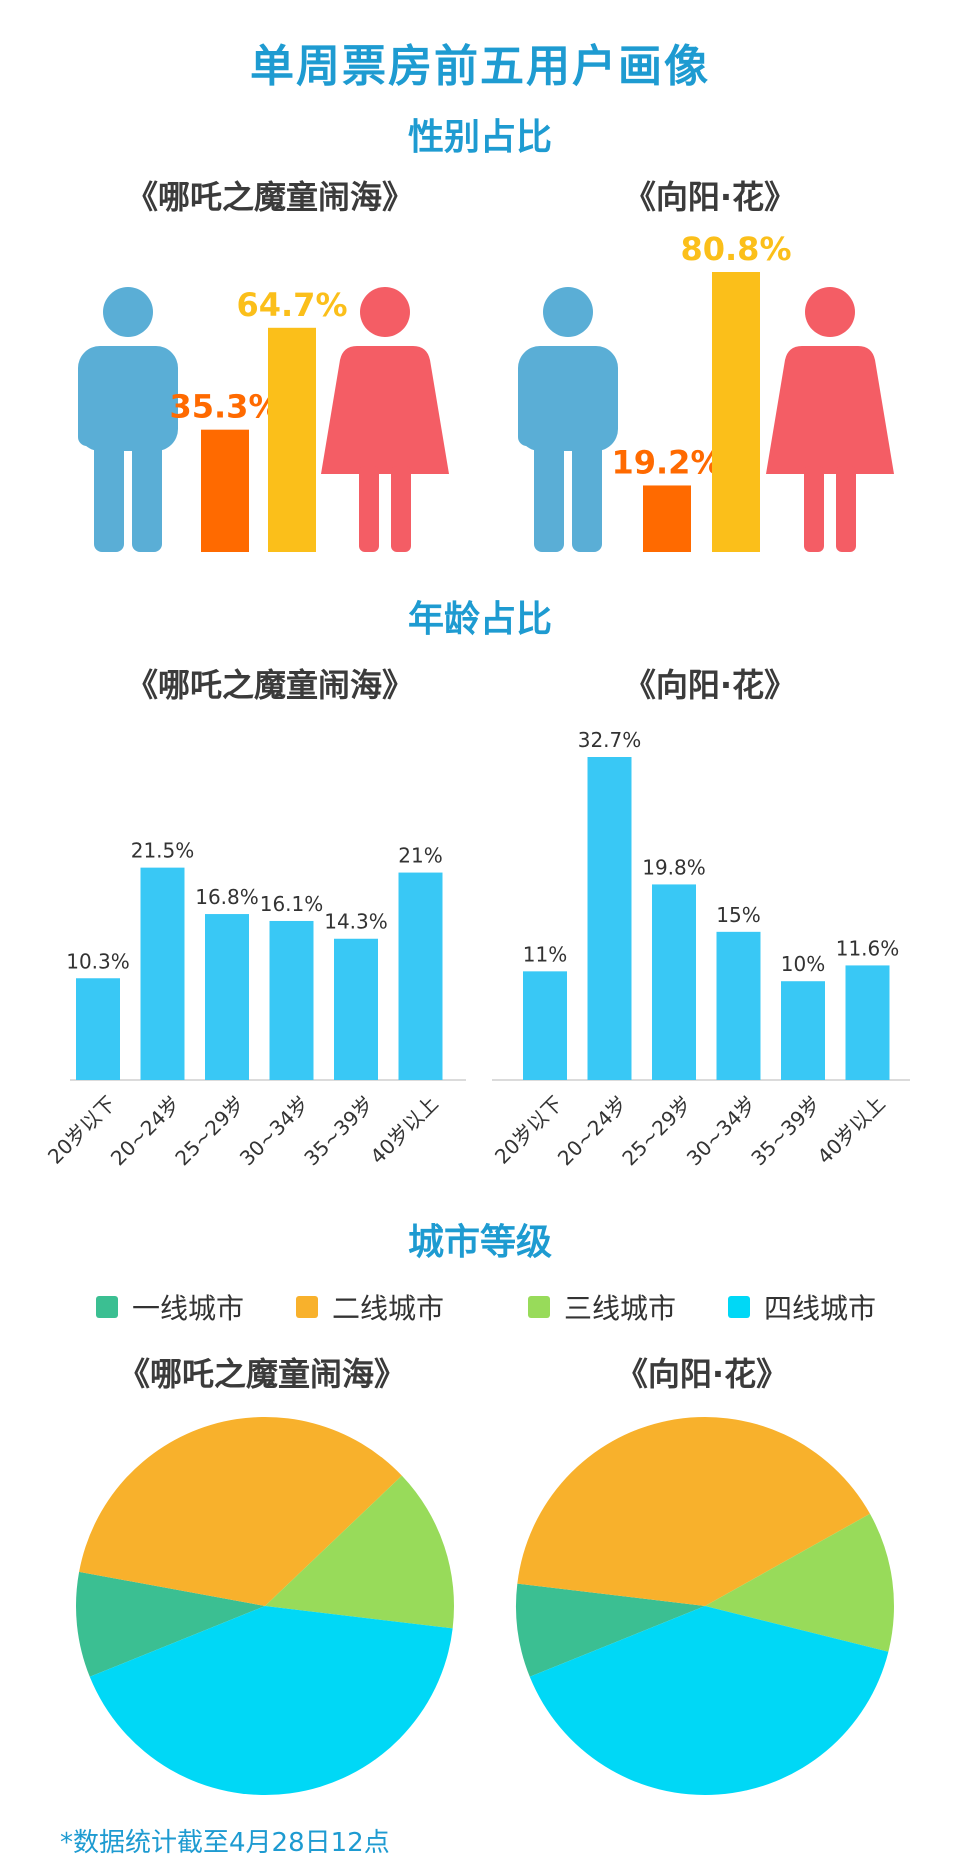 The height and width of the screenshot is (1875, 960). Describe the element at coordinates (292, 439) in the screenshot. I see `gender-bar-nezha-female` at that location.